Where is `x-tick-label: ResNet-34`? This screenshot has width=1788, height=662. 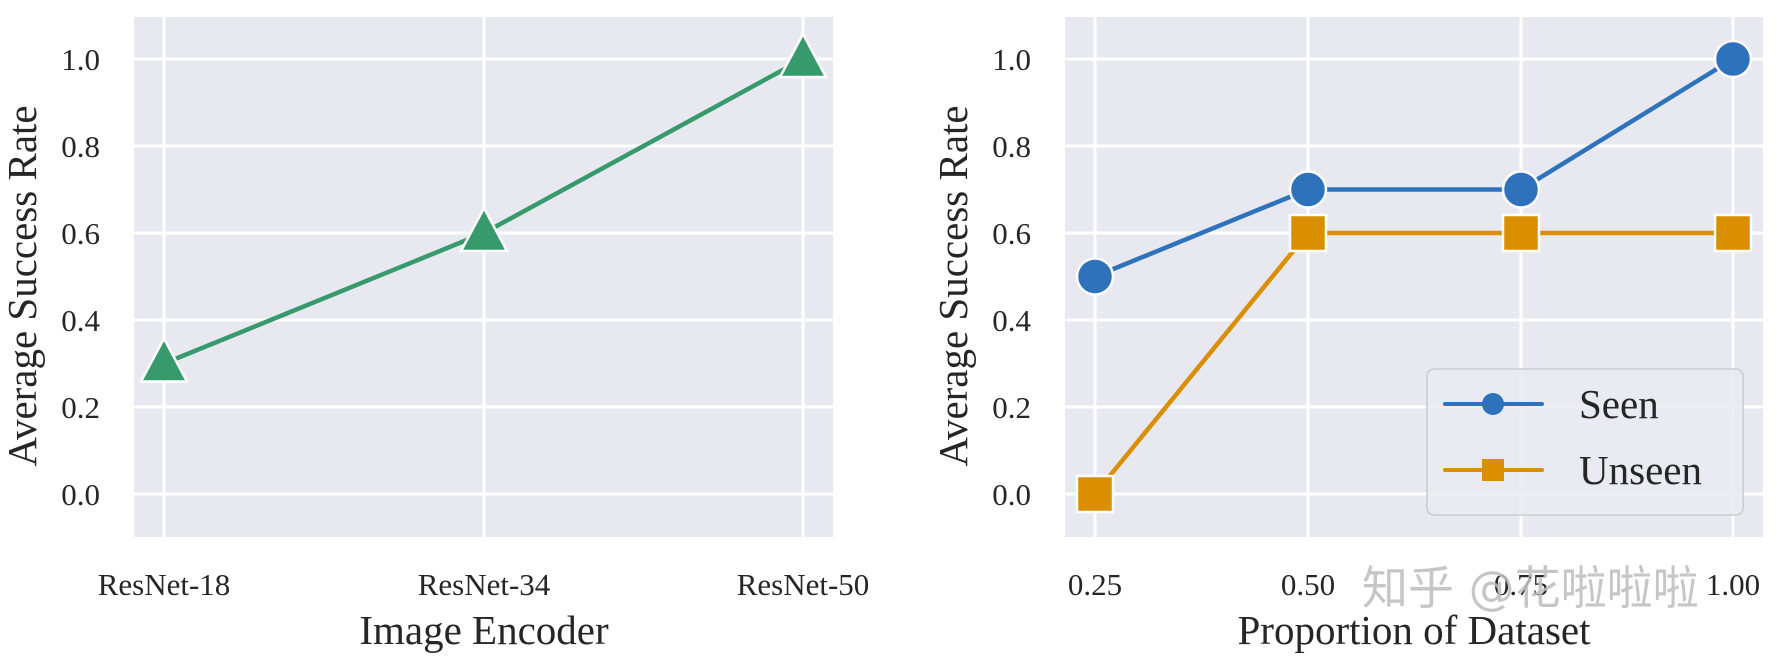
x-tick-label: ResNet-34 is located at coordinates (484, 584).